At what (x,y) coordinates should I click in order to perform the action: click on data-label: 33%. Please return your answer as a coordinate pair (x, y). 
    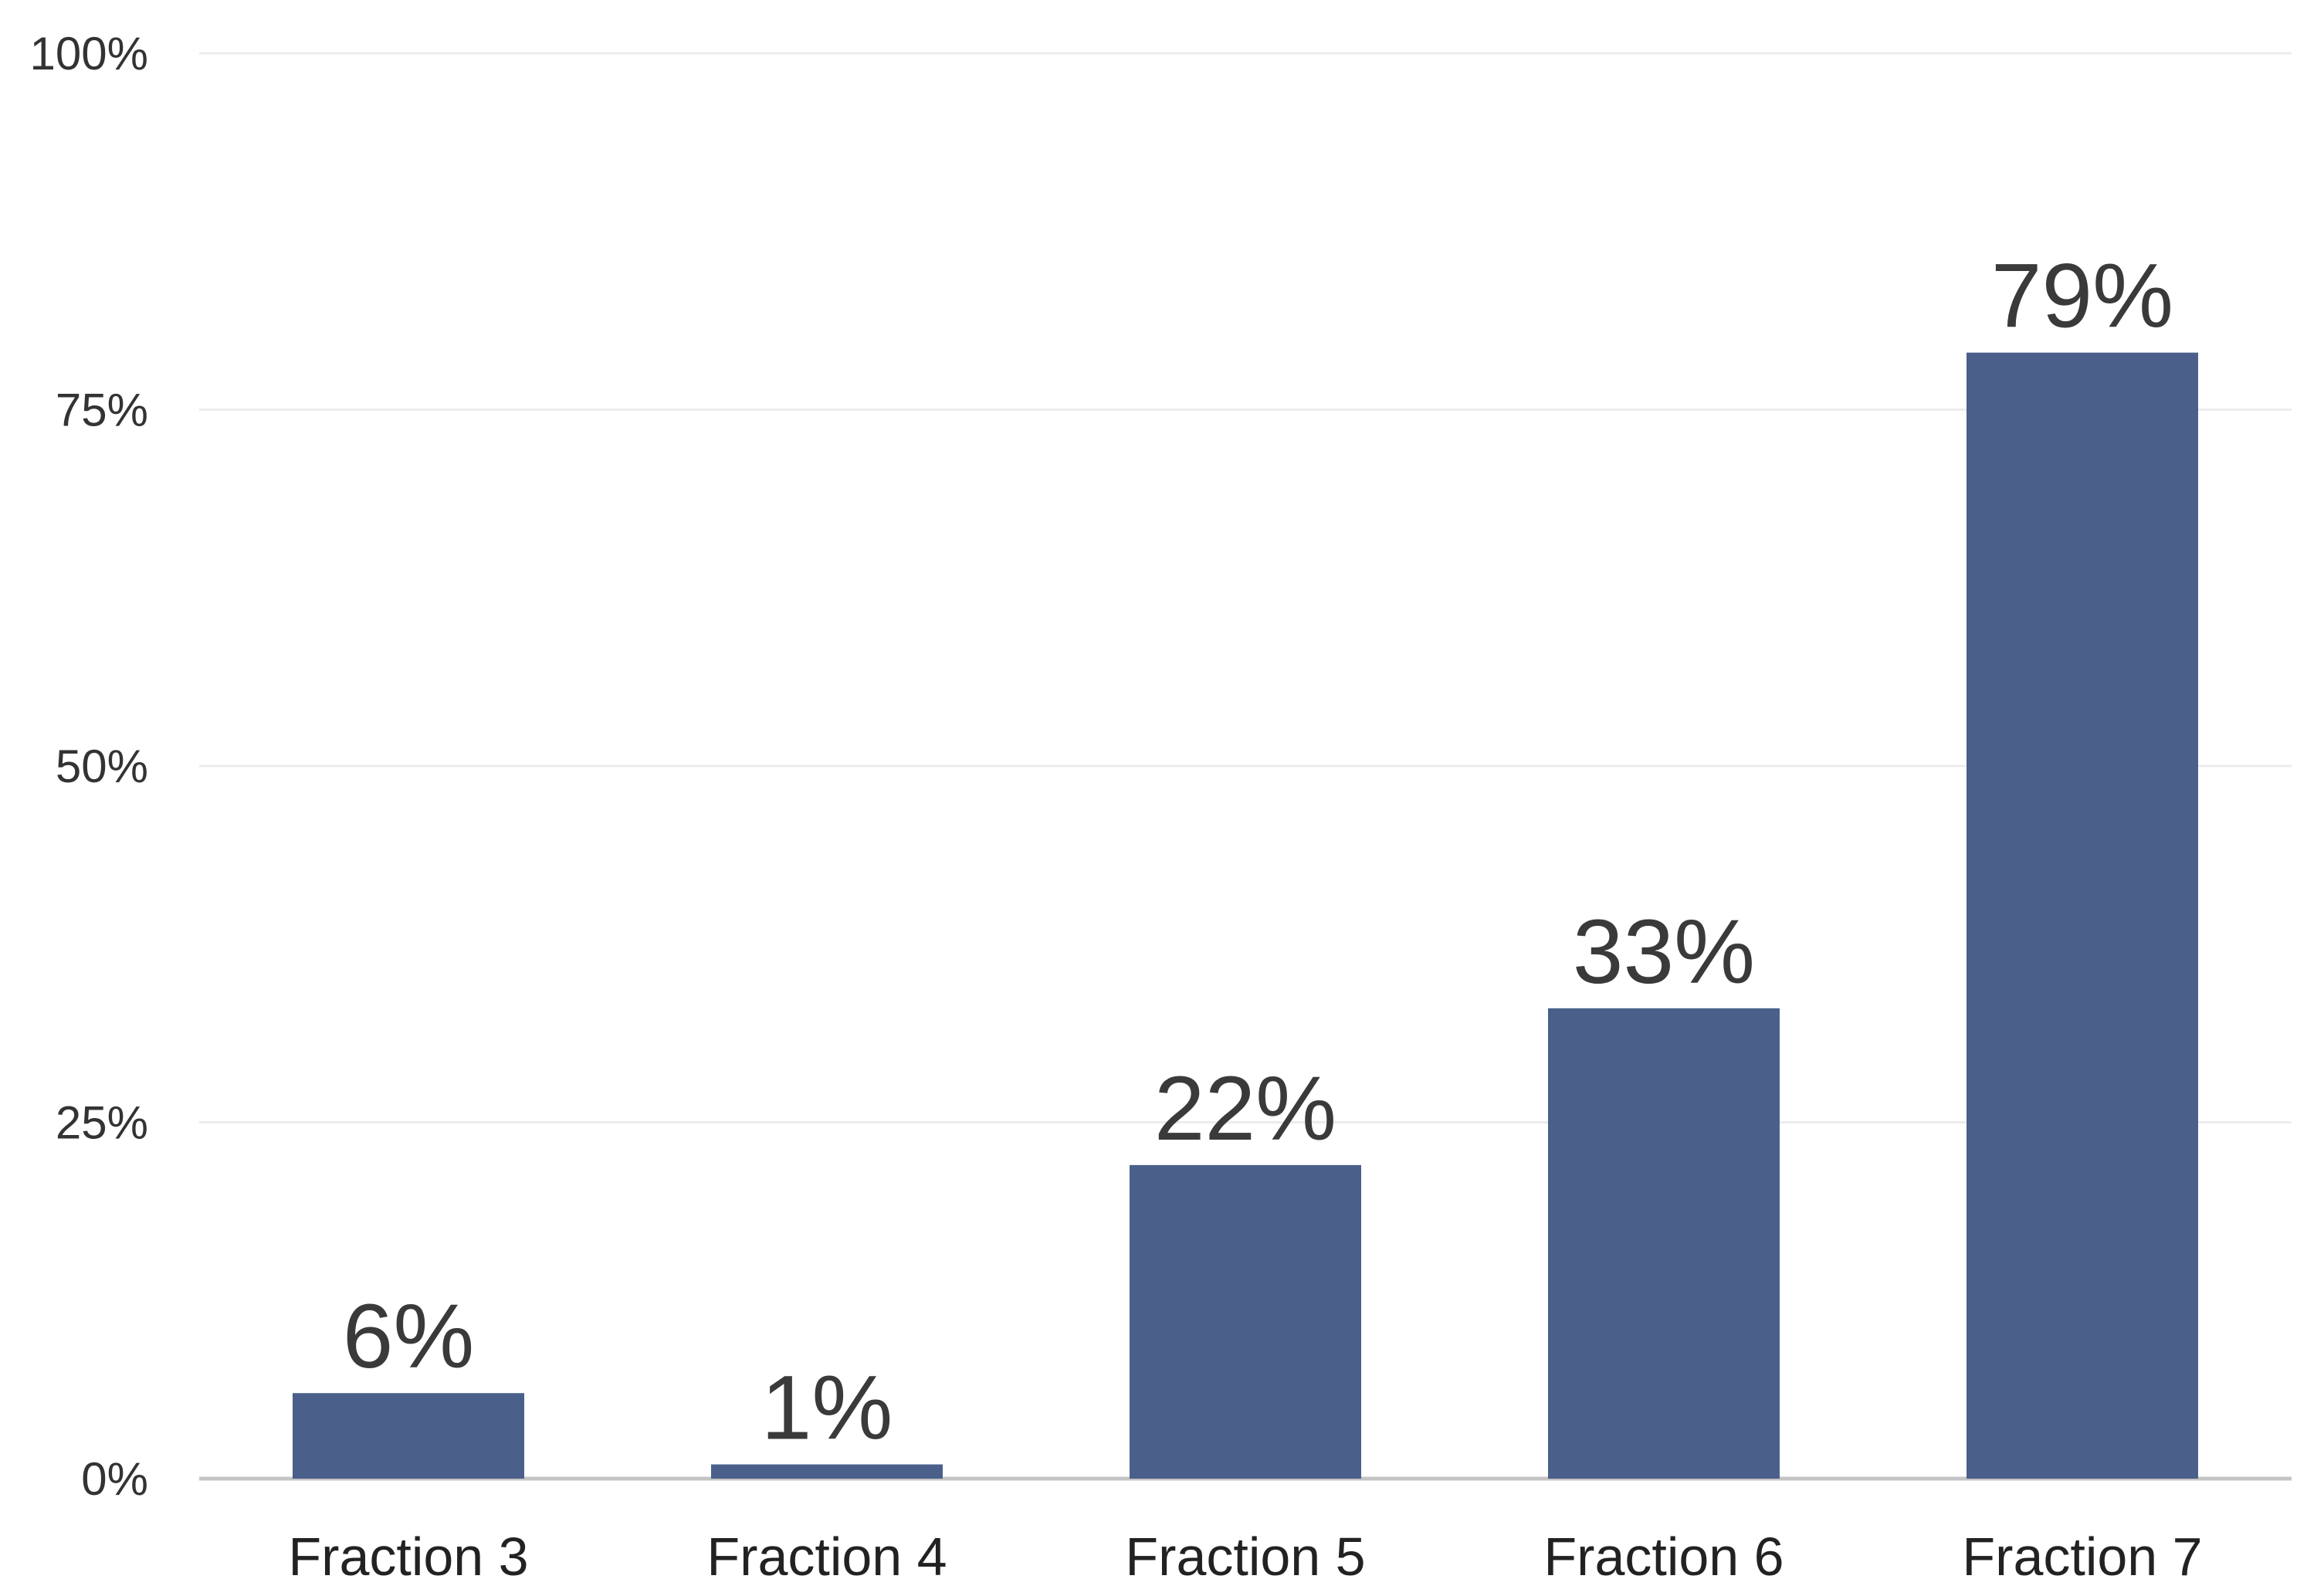
    Looking at the image, I should click on (1664, 952).